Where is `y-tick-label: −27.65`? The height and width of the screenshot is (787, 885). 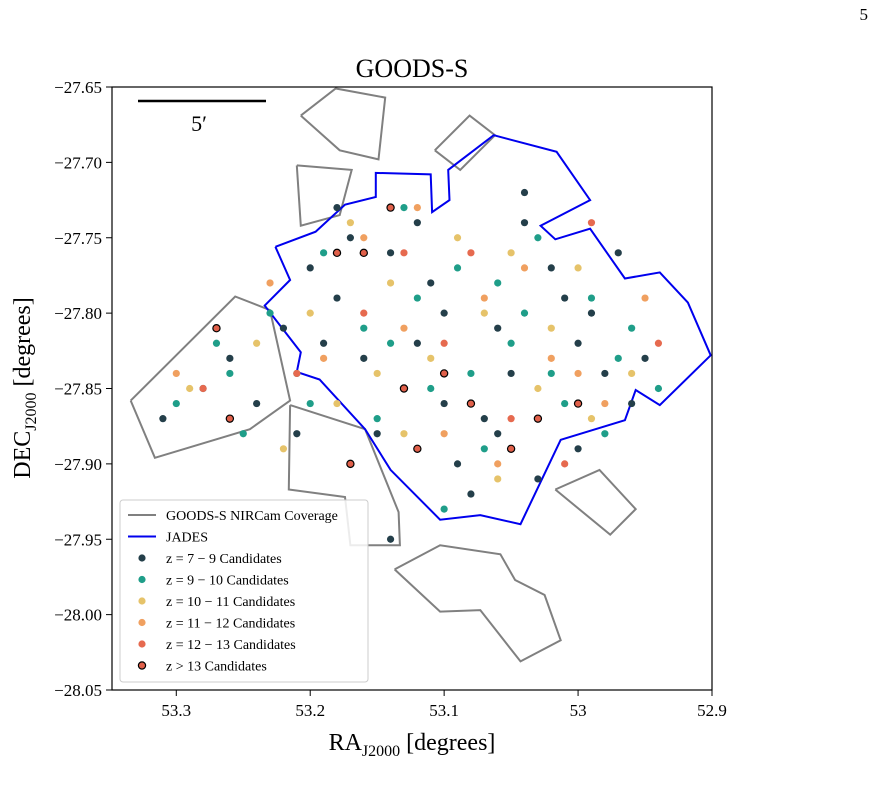
y-tick-label: −27.65 is located at coordinates (78, 87).